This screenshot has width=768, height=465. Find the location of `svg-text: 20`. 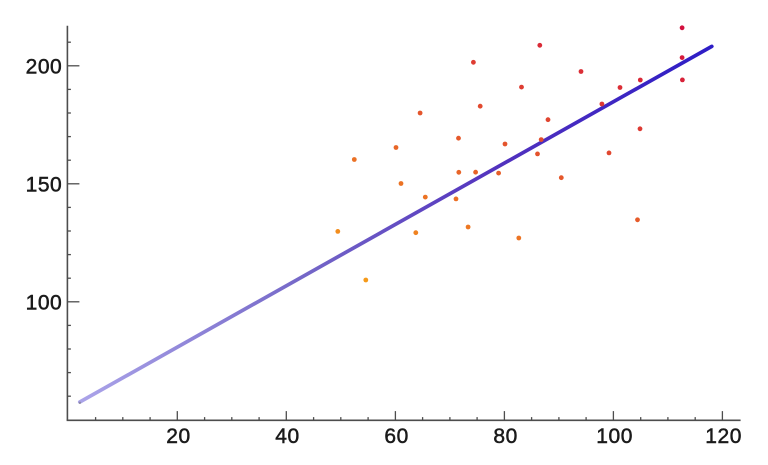

svg-text: 20 is located at coordinates (178, 436).